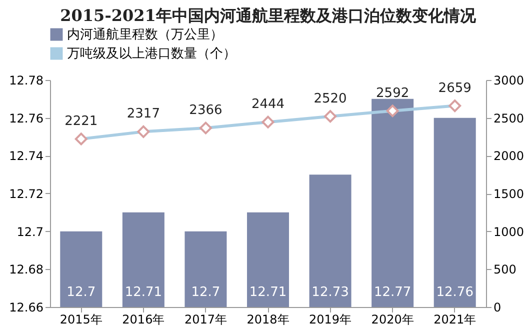 This screenshot has height=333, width=532. What do you see at coordinates (81, 319) in the screenshot?
I see `x-tick-label: 2015年` at bounding box center [81, 319].